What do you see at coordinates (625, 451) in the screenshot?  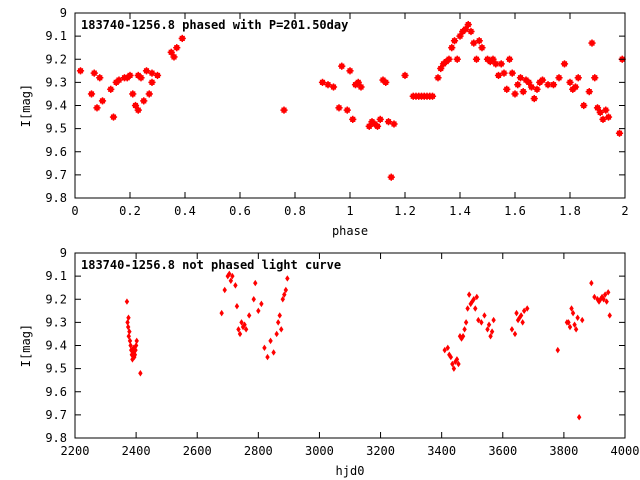 I see `lower-x-tick-label: 4000` at bounding box center [625, 451].